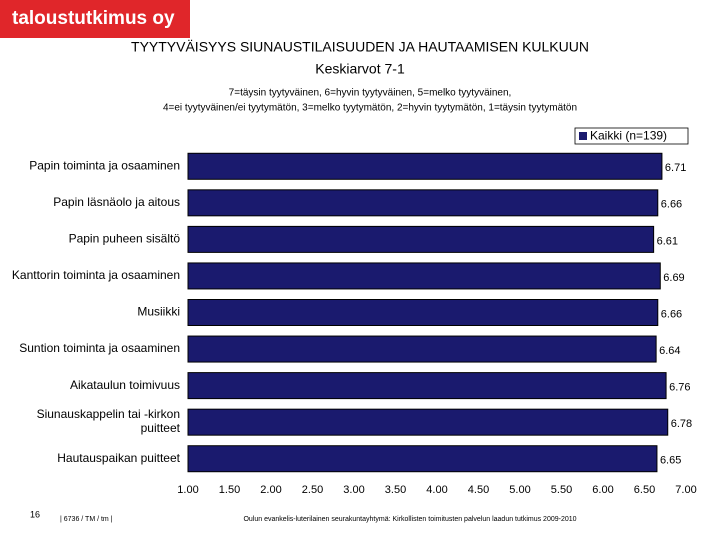 This screenshot has width=720, height=540. What do you see at coordinates (118, 458) in the screenshot?
I see `category-label: Hautauspaikan puitteet` at bounding box center [118, 458].